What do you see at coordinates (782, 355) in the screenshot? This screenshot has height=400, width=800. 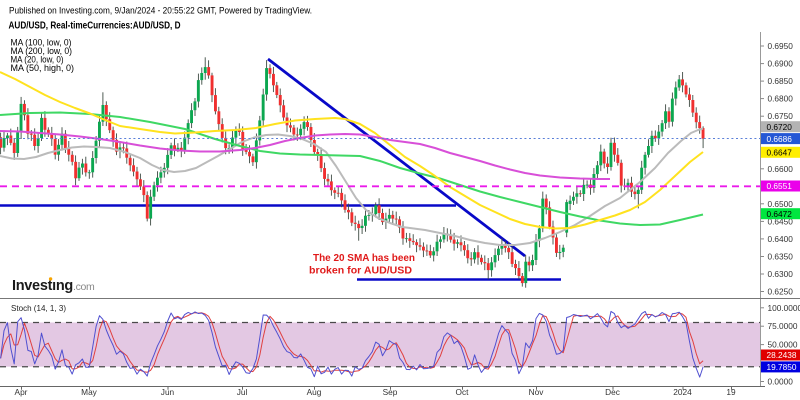 I see `svg-text: 28.2438` at bounding box center [782, 355].